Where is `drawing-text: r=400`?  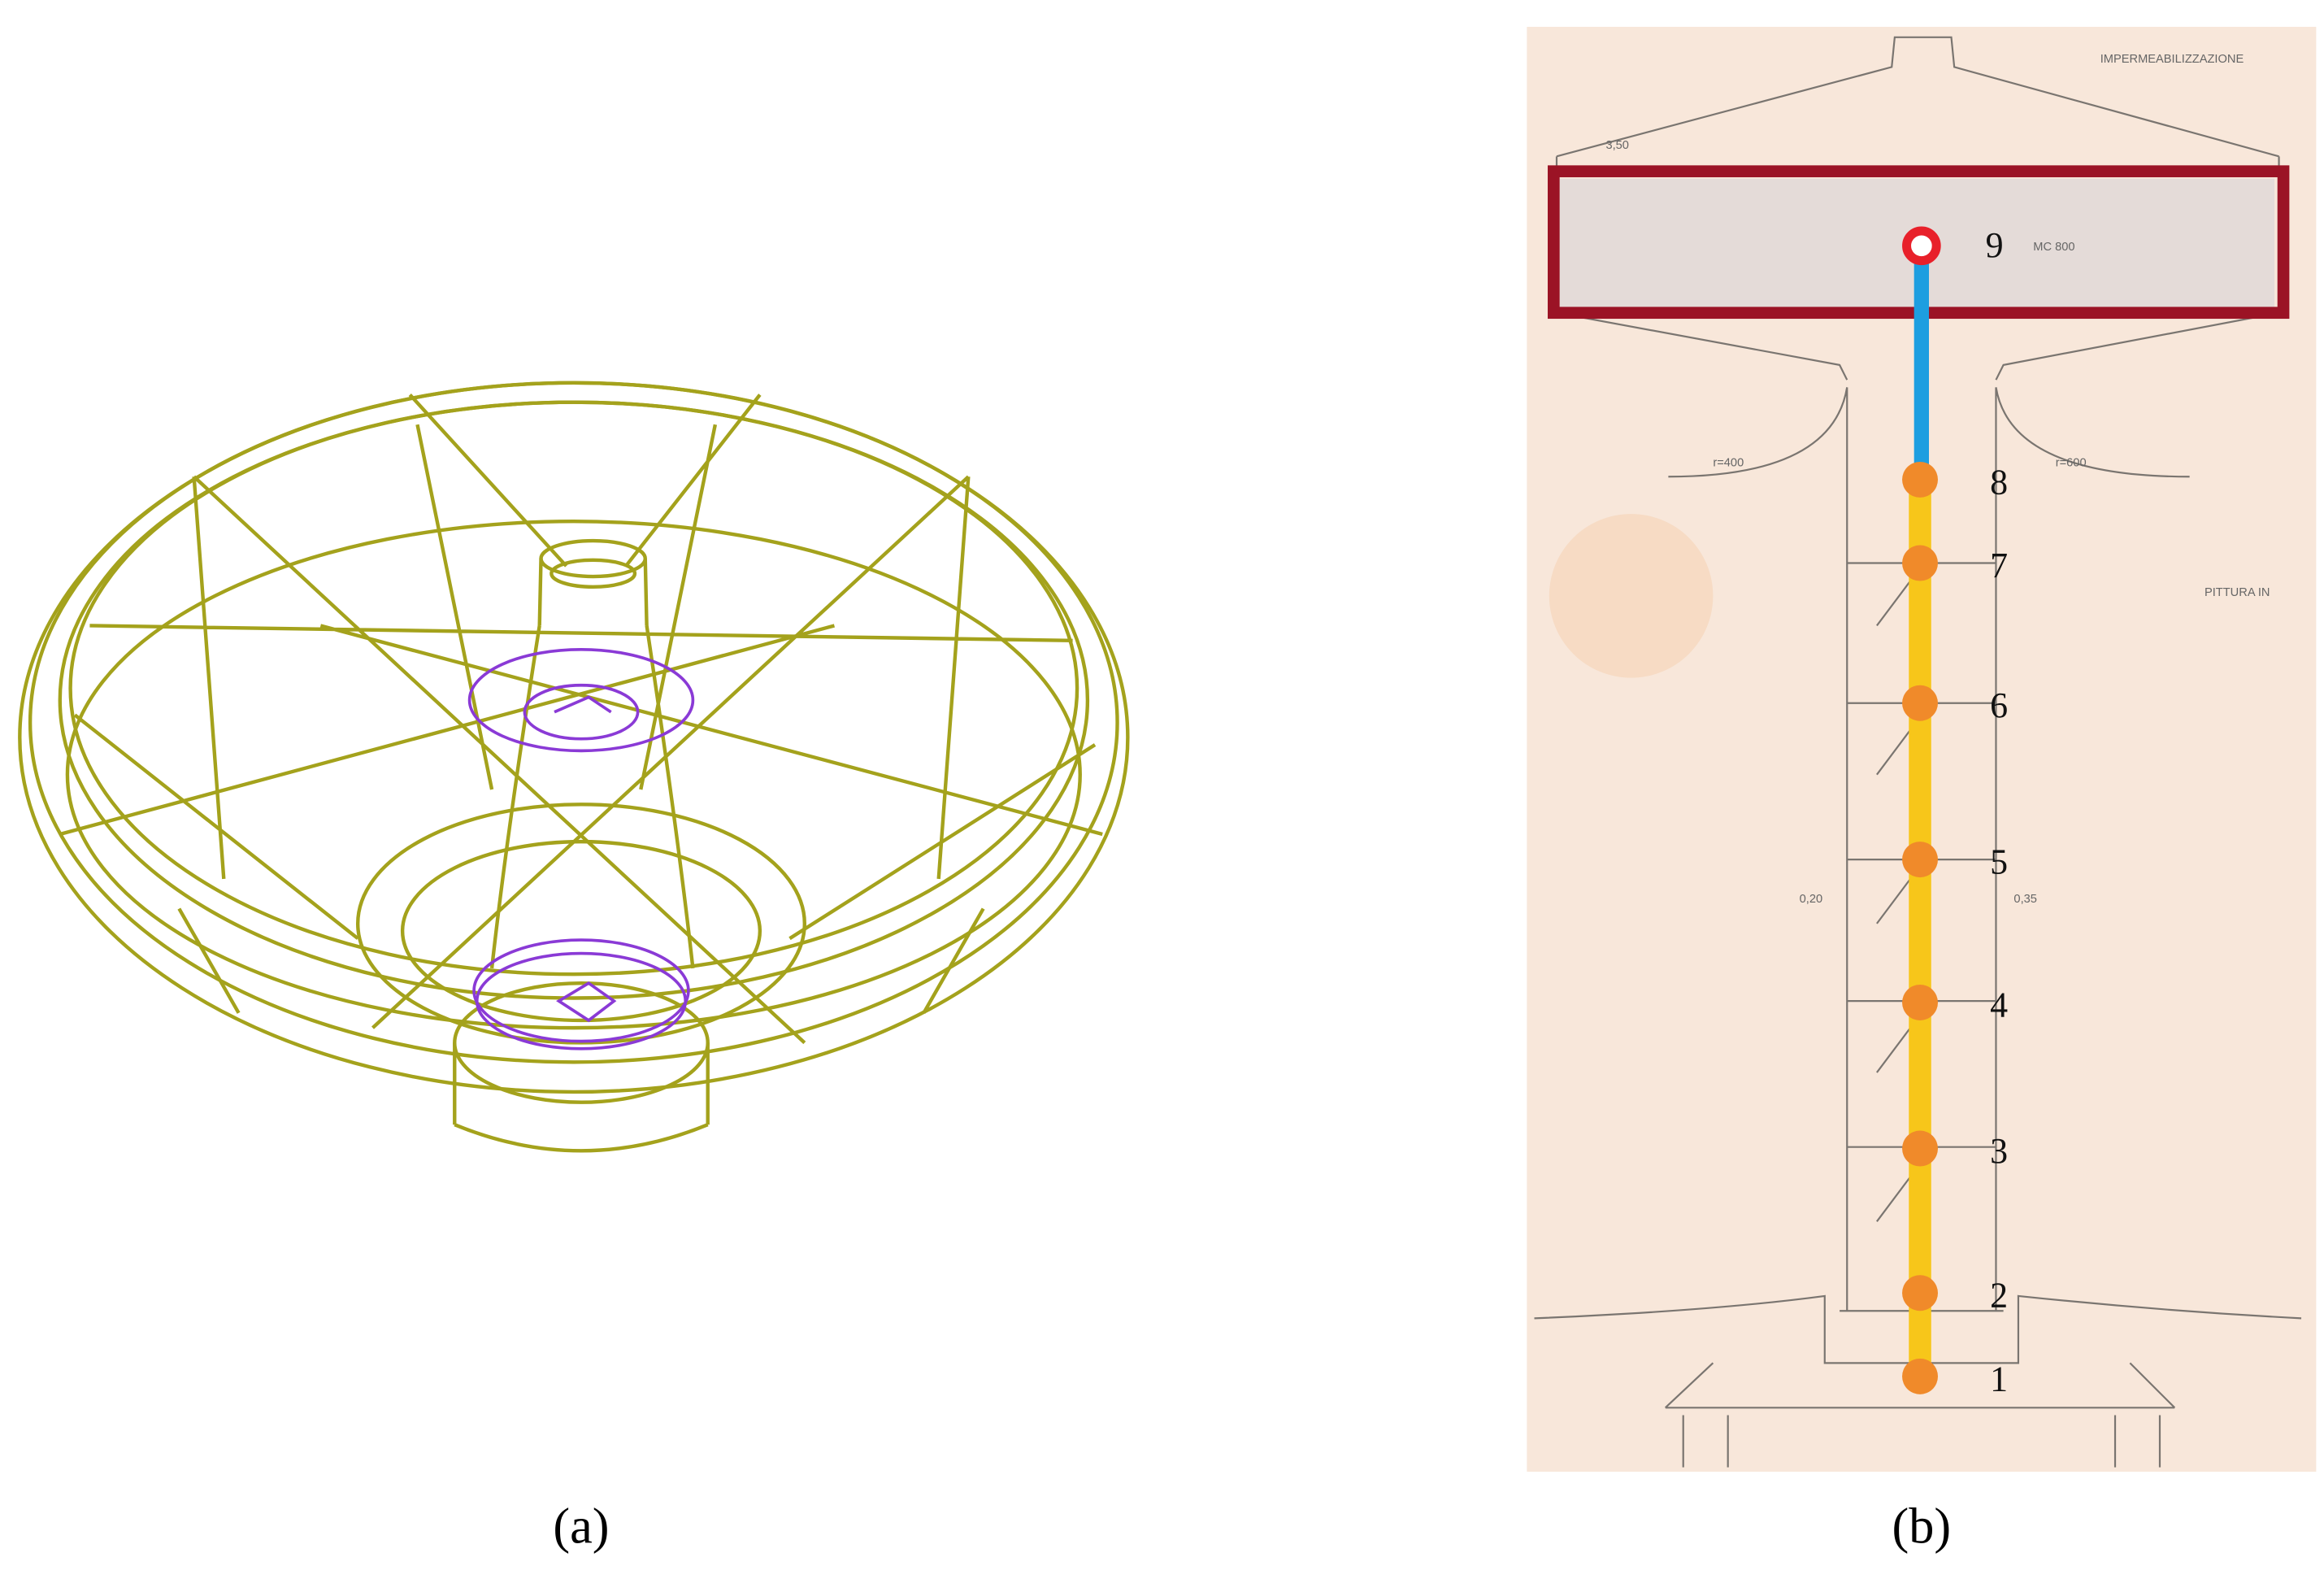 drawing-text: r=400 is located at coordinates (1728, 463).